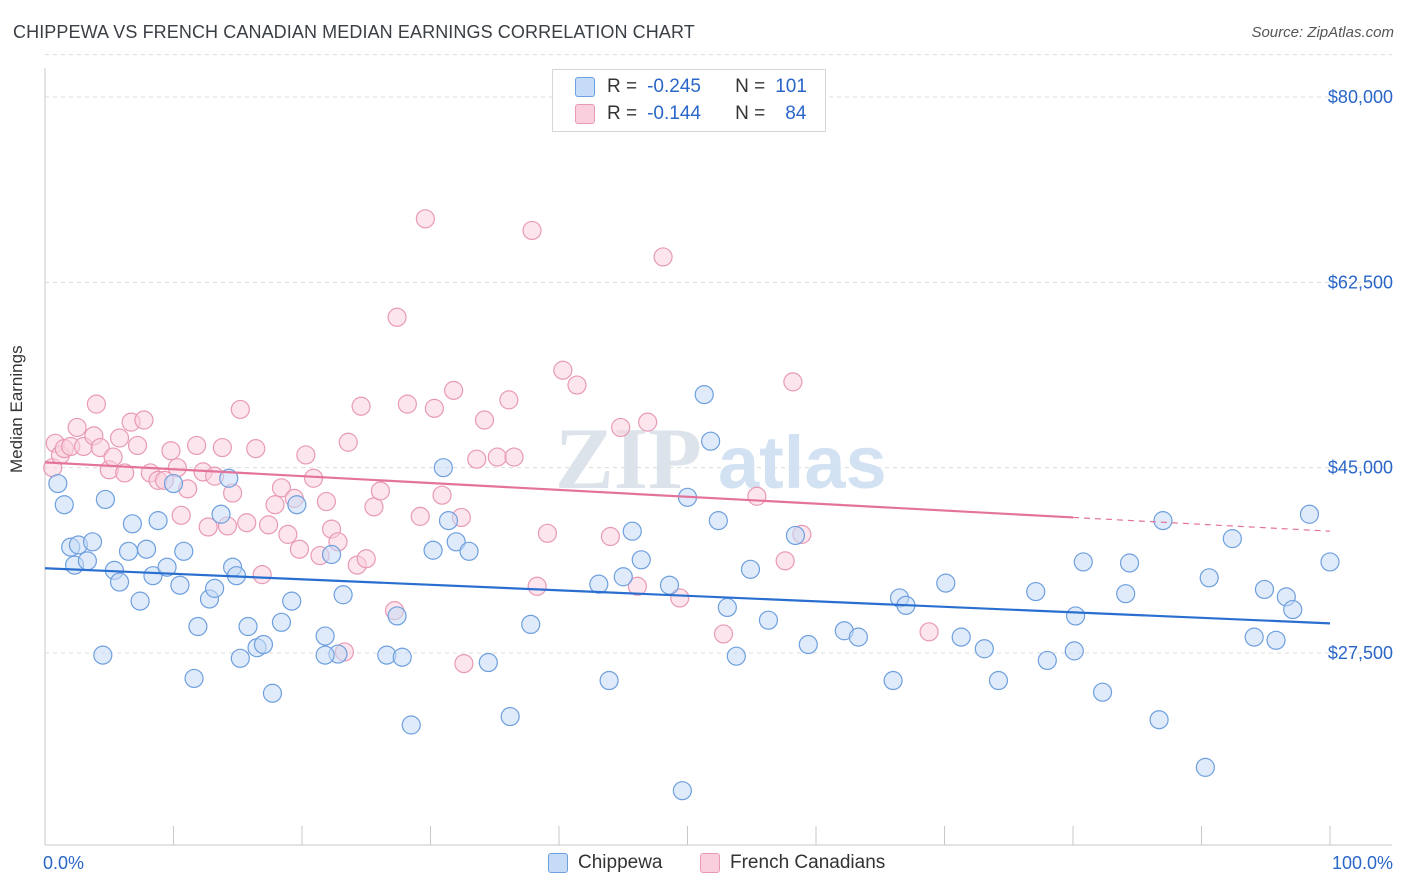  Describe the element at coordinates (710, 863) in the screenshot. I see `french-canadians-legend-swatch` at that location.